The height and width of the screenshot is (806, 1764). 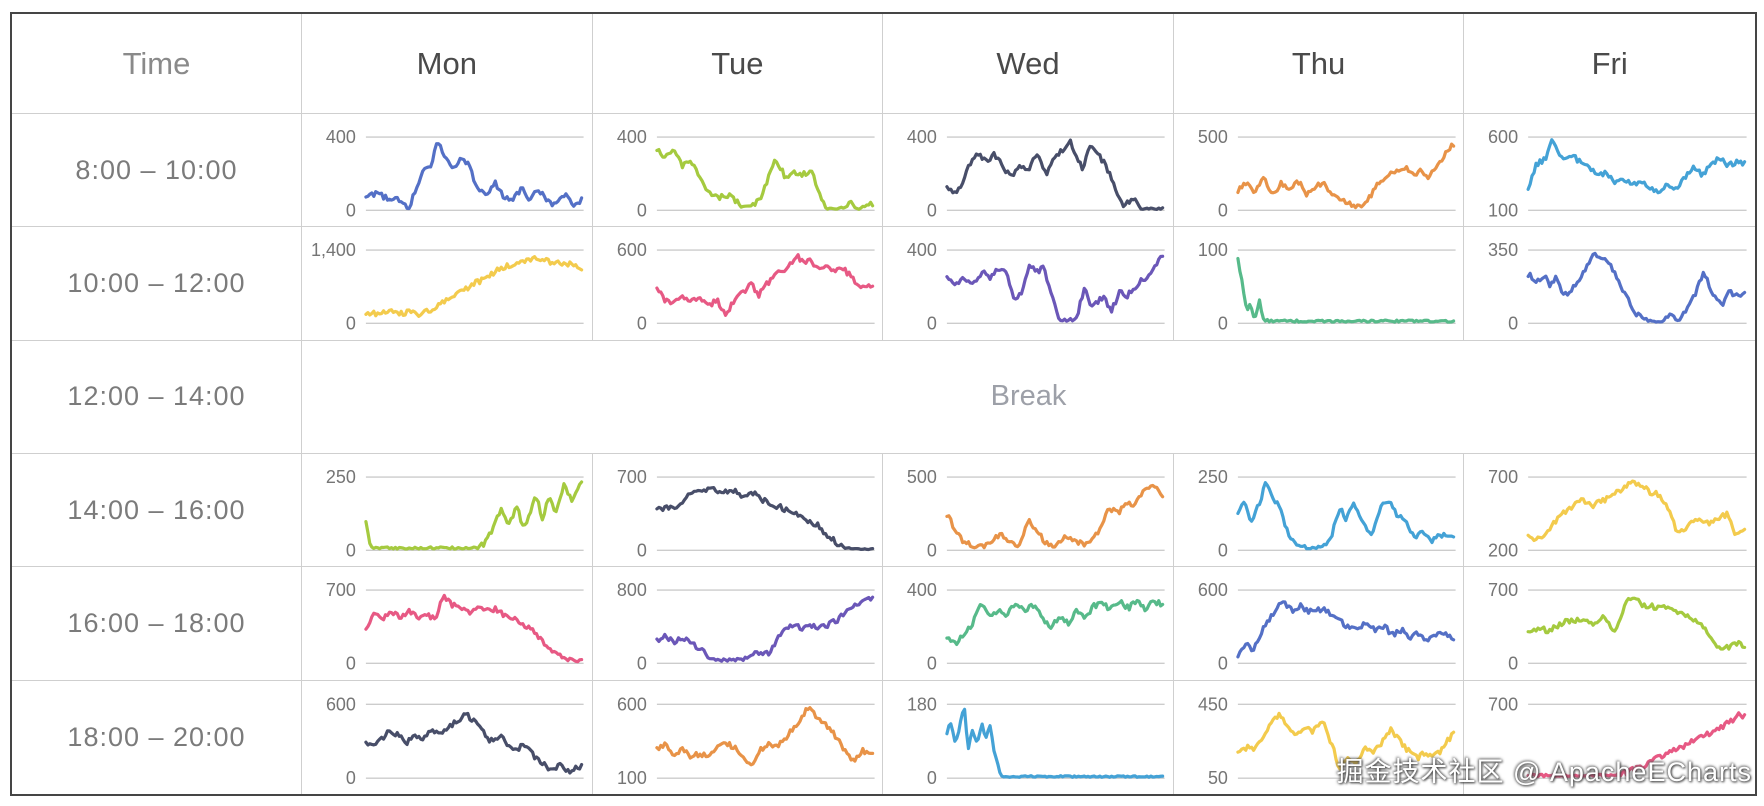 I want to click on chart-cell-mon-1: 400 0, so click(x=447, y=171).